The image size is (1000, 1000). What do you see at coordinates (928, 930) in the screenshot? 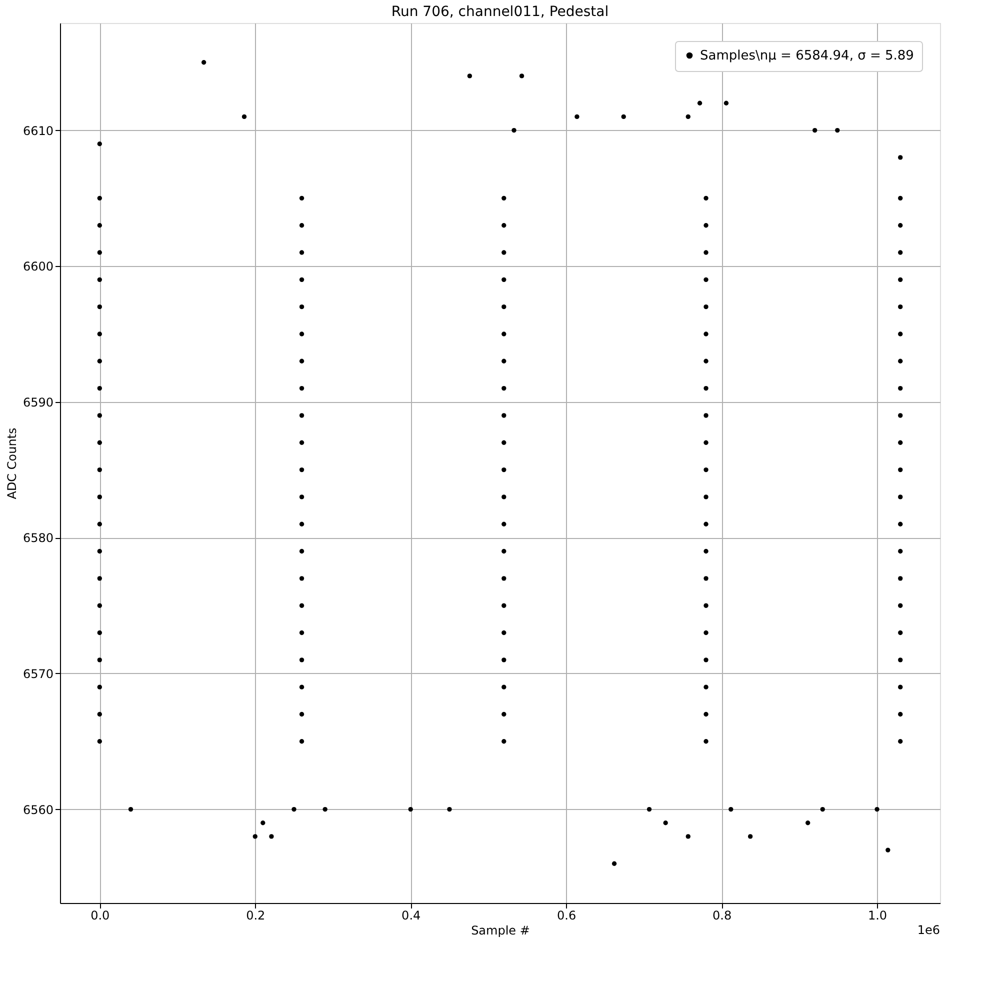
I see `text: 1e6` at bounding box center [928, 930].